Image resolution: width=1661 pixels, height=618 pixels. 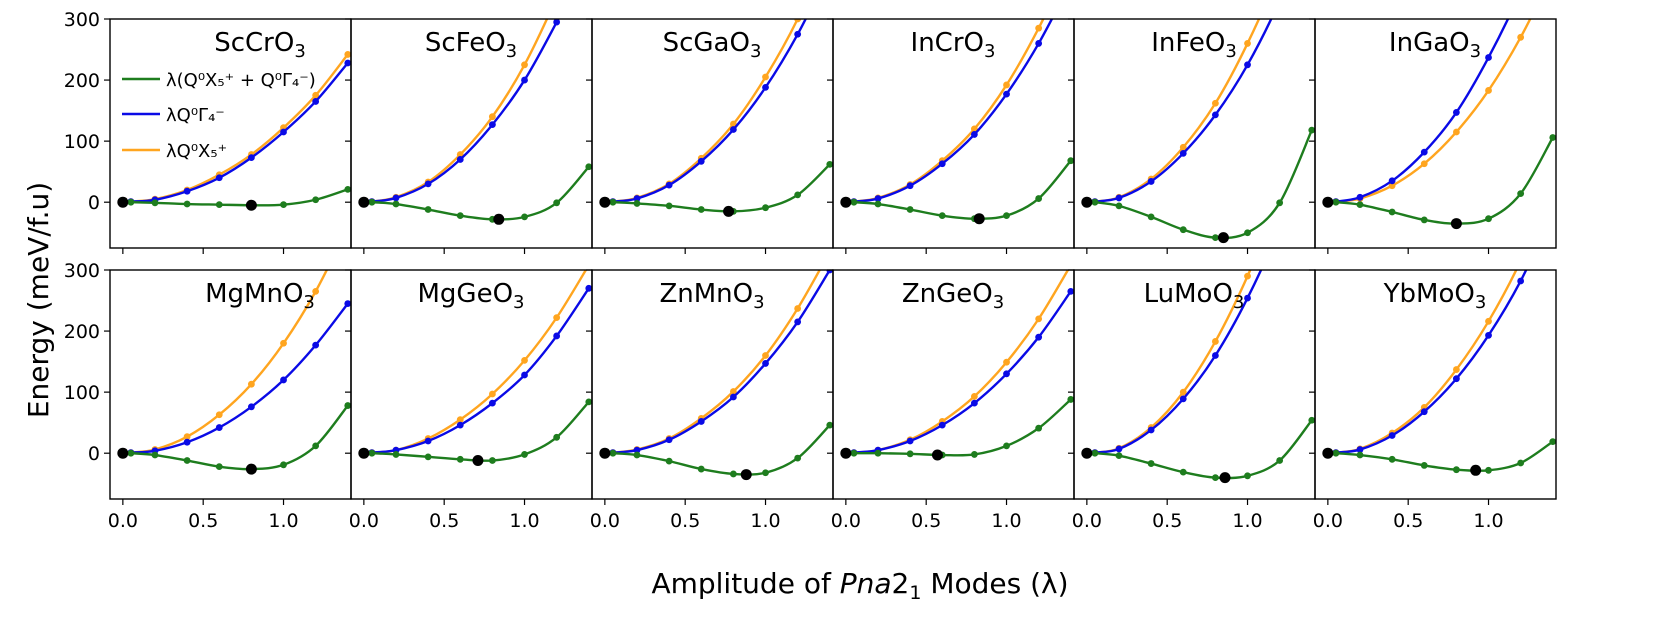 I want to click on panel-title: InGaO3, so click(x=1435, y=45).